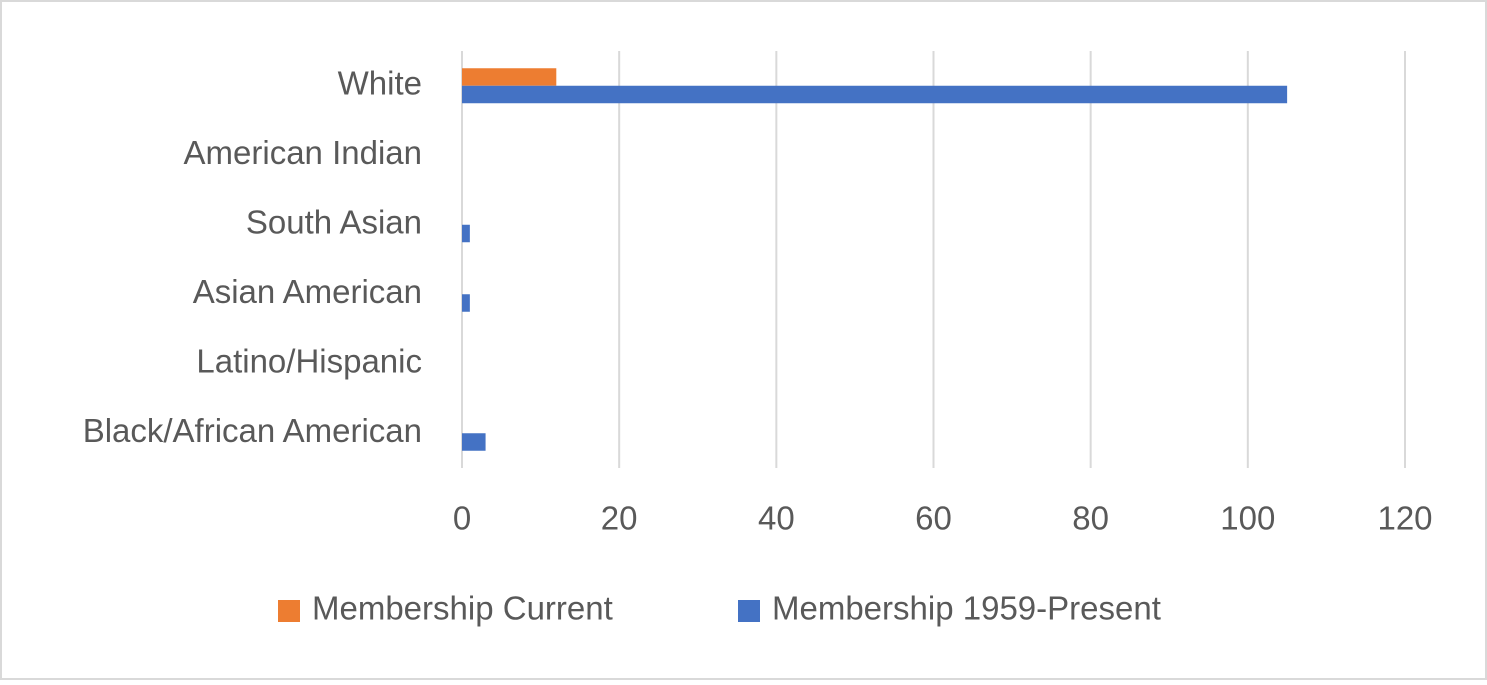 This screenshot has height=685, width=1487. I want to click on y-tick-label: American Indian, so click(303, 152).